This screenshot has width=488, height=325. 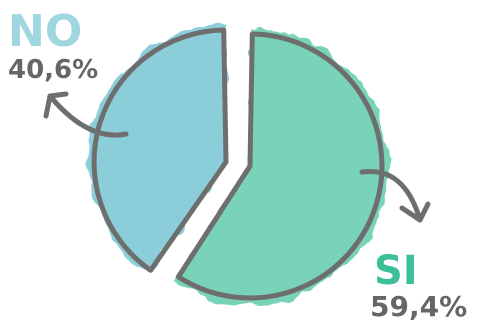 I want to click on value-label-no: 40,6%, so click(x=53, y=70).